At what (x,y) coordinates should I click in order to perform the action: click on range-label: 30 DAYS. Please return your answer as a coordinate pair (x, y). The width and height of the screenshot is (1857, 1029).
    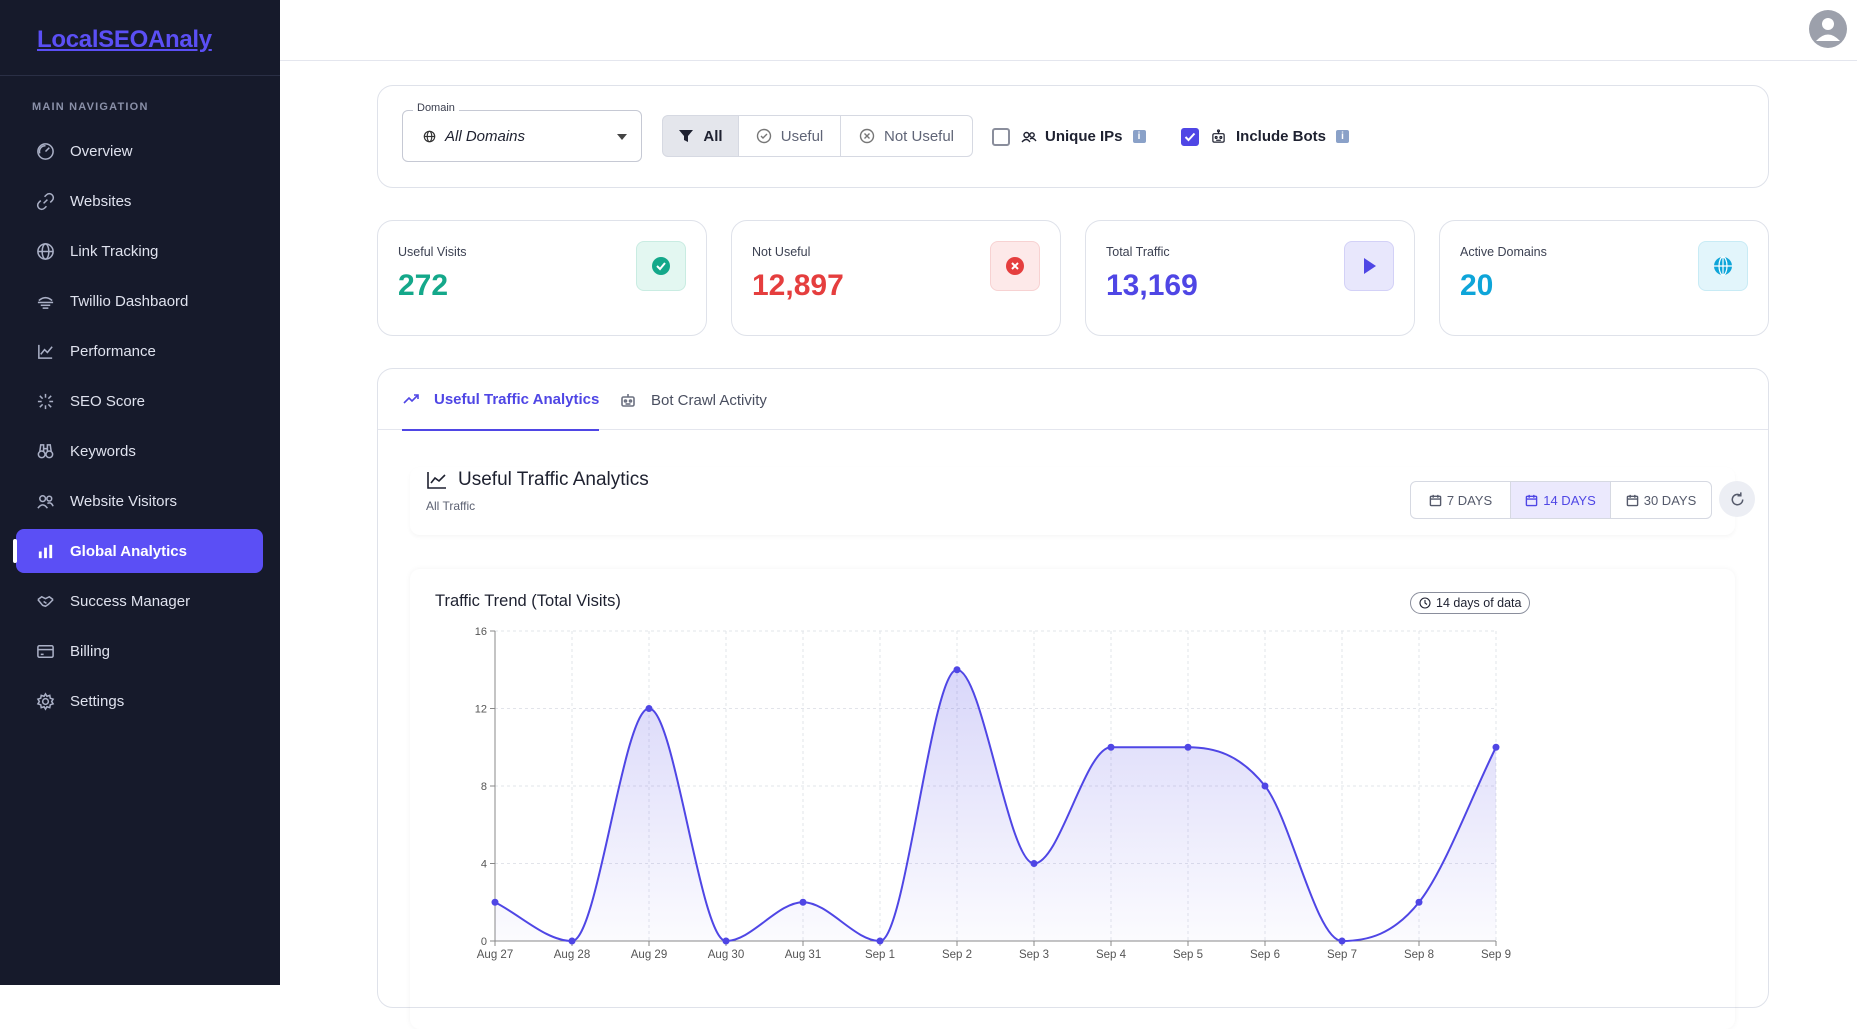
    Looking at the image, I should click on (1670, 500).